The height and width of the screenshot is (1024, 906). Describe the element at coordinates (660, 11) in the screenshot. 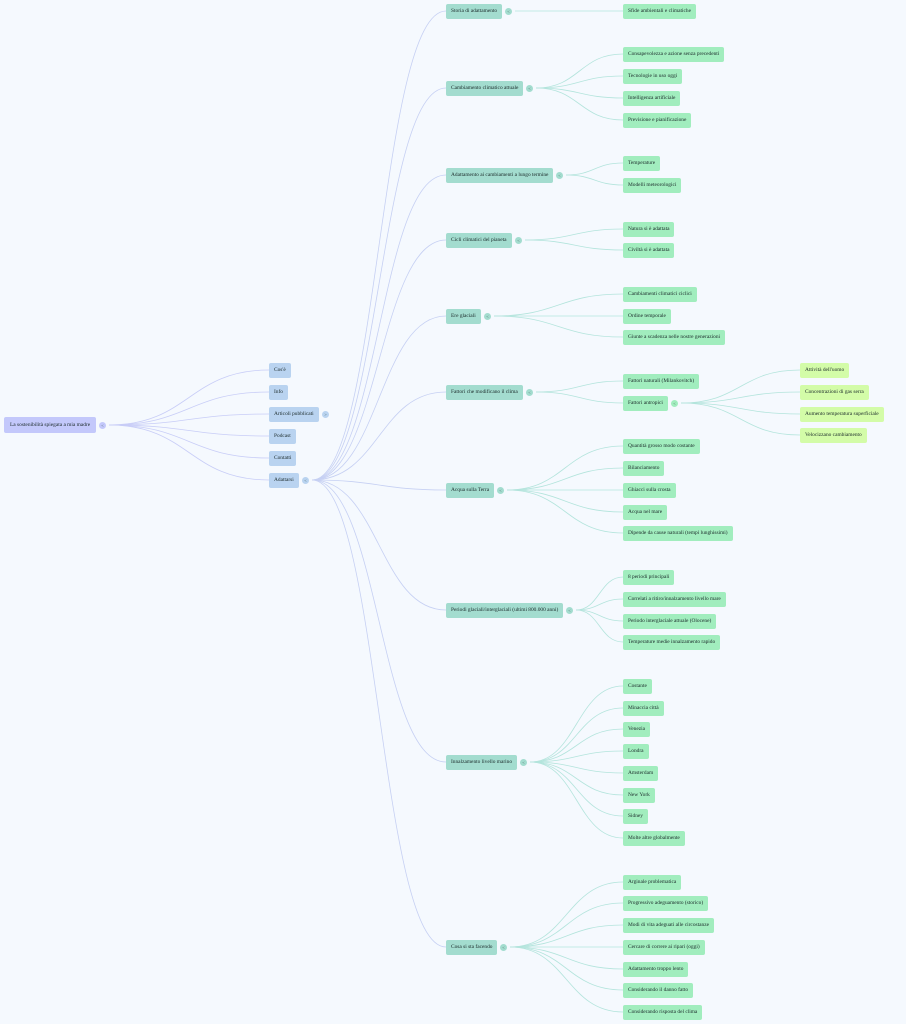

I see `node-sfide-ambientali-e-climatiche: Sfide ambientali e climatiche` at that location.